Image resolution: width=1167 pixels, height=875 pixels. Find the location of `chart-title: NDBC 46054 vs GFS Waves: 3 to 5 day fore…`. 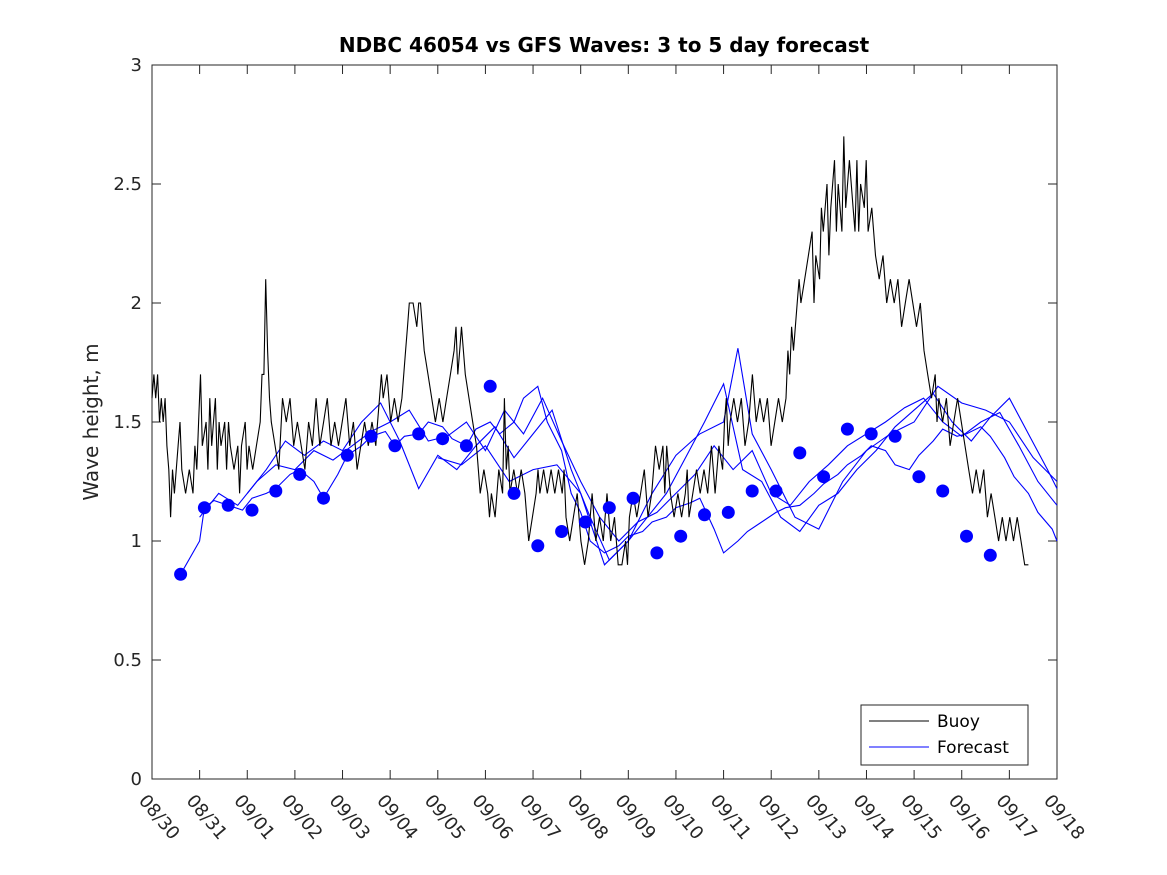

chart-title: NDBC 46054 vs GFS Waves: 3 to 5 day fore… is located at coordinates (604, 45).